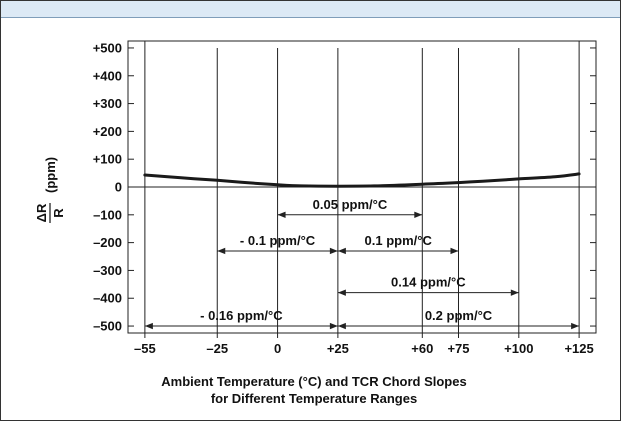 This screenshot has width=623, height=423. What do you see at coordinates (107, 298) in the screenshot?
I see `y-tick-label: –400` at bounding box center [107, 298].